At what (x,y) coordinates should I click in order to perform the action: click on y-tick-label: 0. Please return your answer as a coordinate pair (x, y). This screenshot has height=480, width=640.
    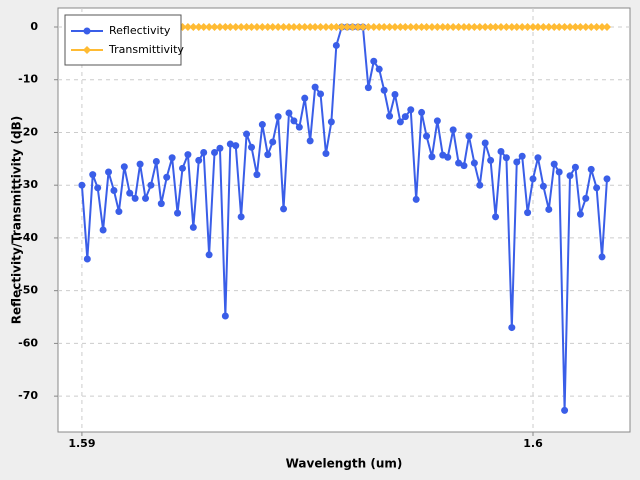
    Looking at the image, I should click on (34, 26).